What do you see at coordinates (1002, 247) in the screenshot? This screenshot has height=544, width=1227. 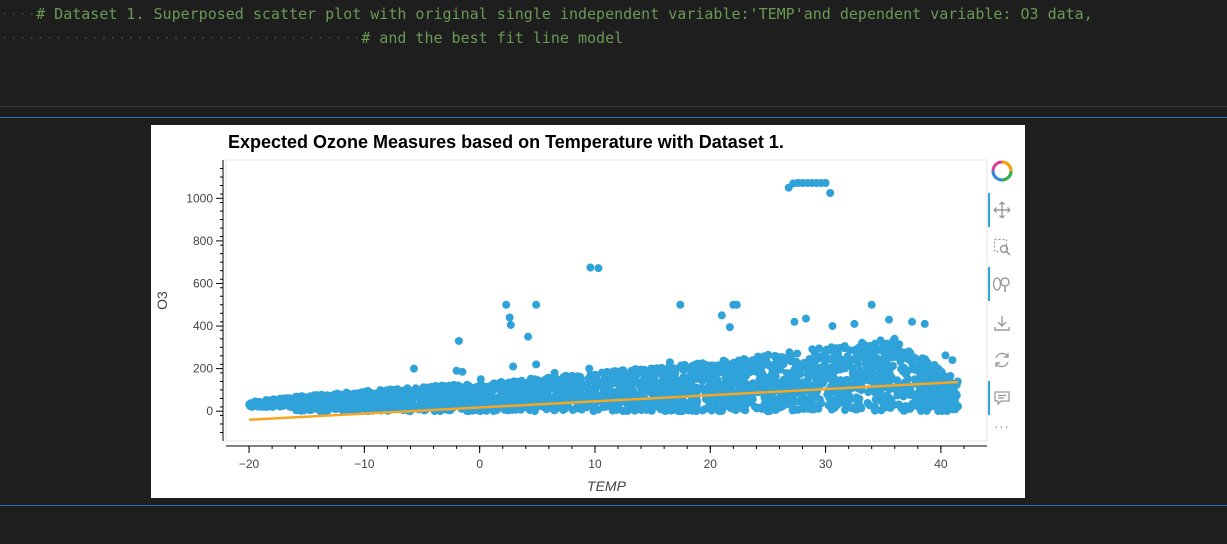 I see `box-zoom-icon` at bounding box center [1002, 247].